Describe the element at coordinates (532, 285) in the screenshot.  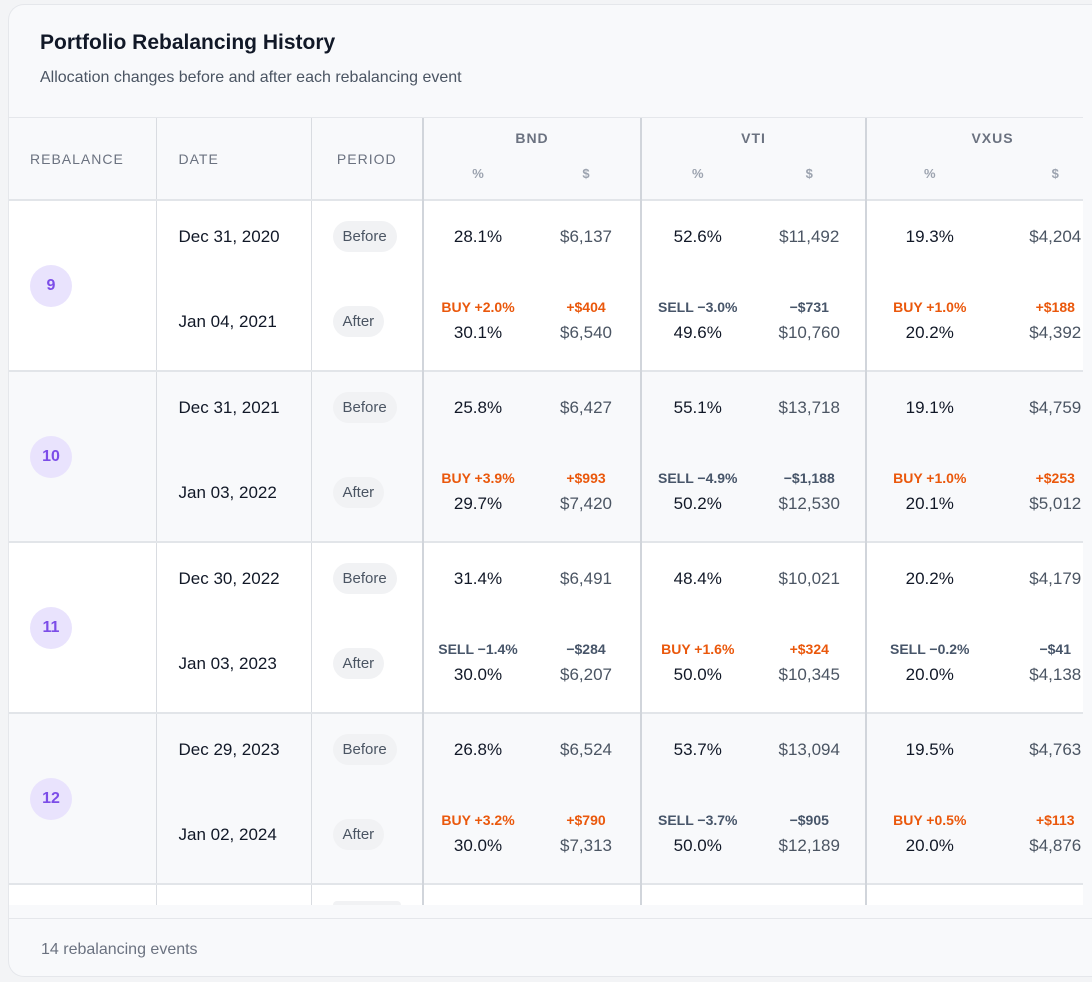
I see `bnd-cell: 28.1% $6,137 BUY +2.0% +$404 30.1% $6,540` at that location.